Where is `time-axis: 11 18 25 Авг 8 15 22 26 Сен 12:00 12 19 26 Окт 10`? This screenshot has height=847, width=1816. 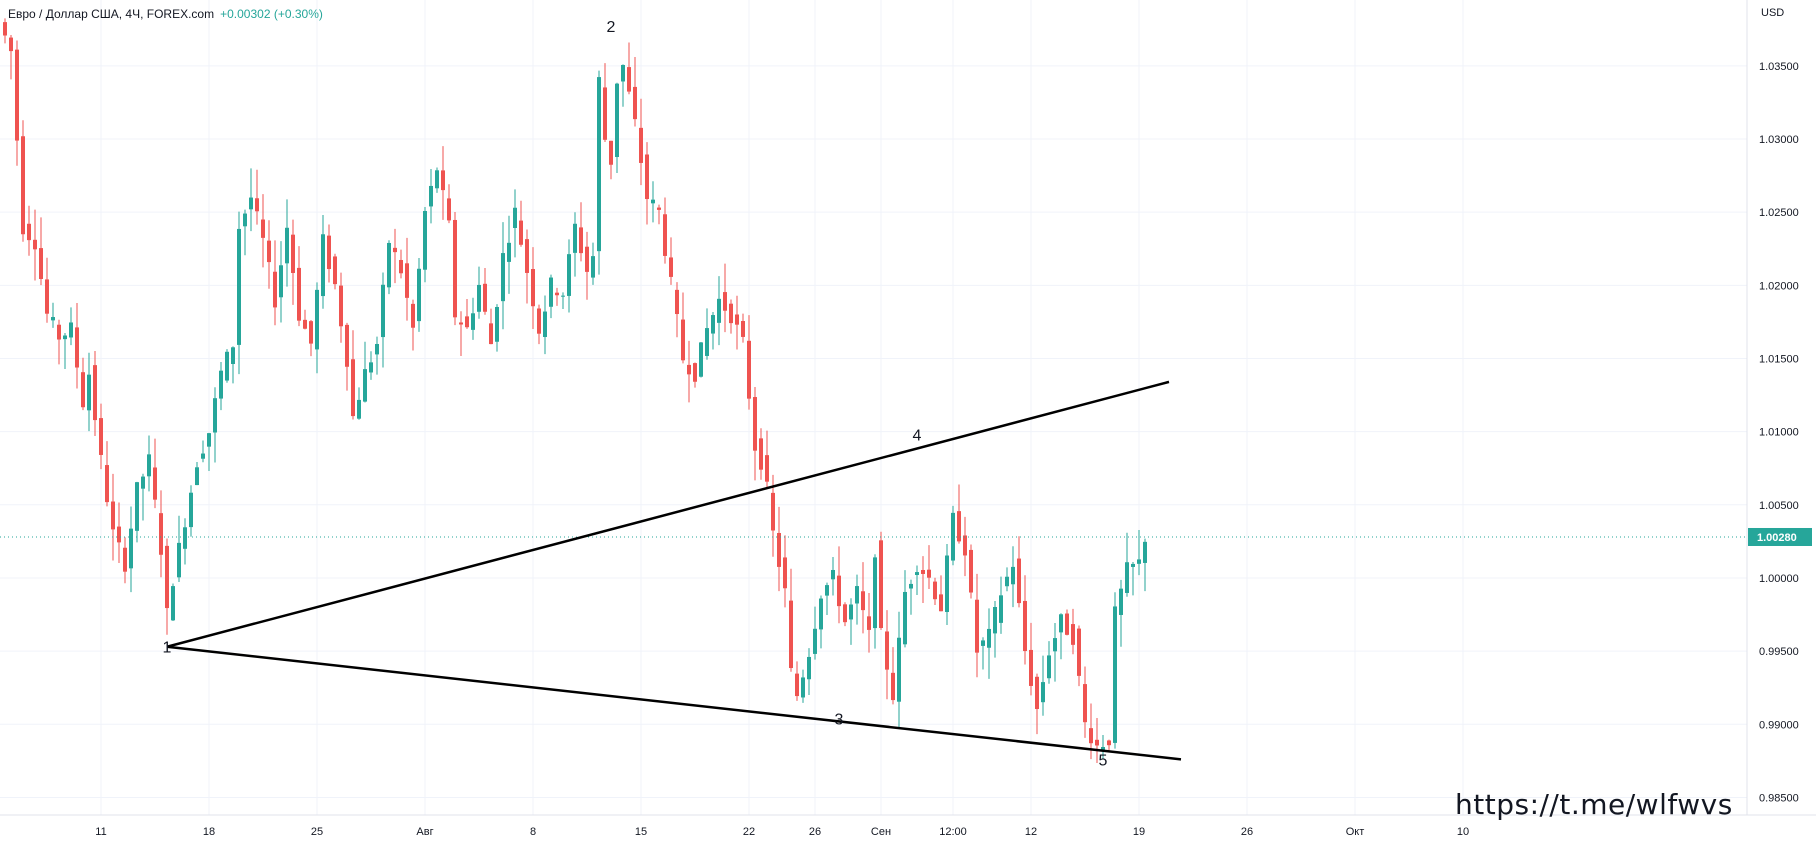 time-axis: 11 18 25 Авг 8 15 22 26 Сен 12:00 12 19 26 Окт 10 is located at coordinates (782, 832).